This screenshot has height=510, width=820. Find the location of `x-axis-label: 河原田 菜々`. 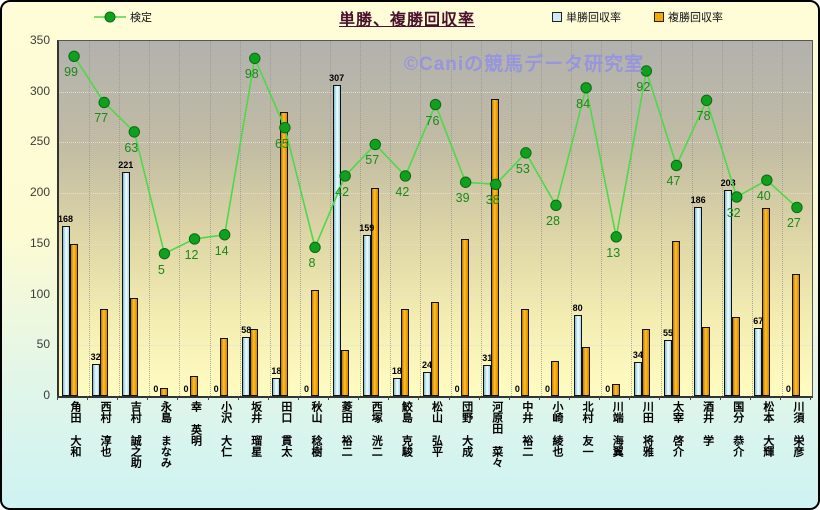

x-axis-label: 河原田 菜々 is located at coordinates (496, 434).